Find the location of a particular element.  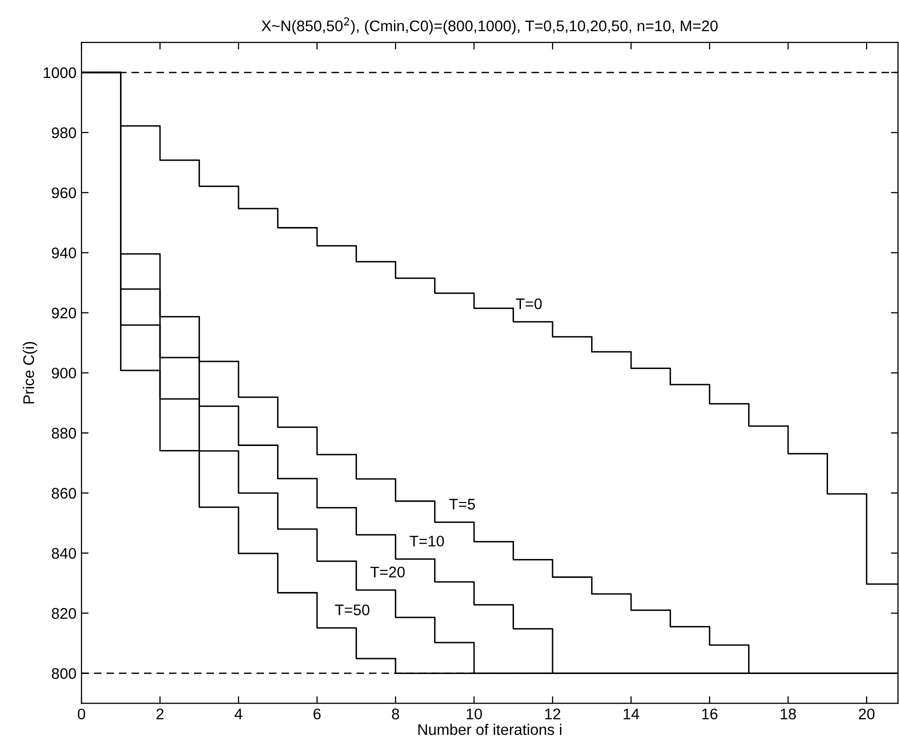

y-tick-label: 880 is located at coordinates (64, 433).